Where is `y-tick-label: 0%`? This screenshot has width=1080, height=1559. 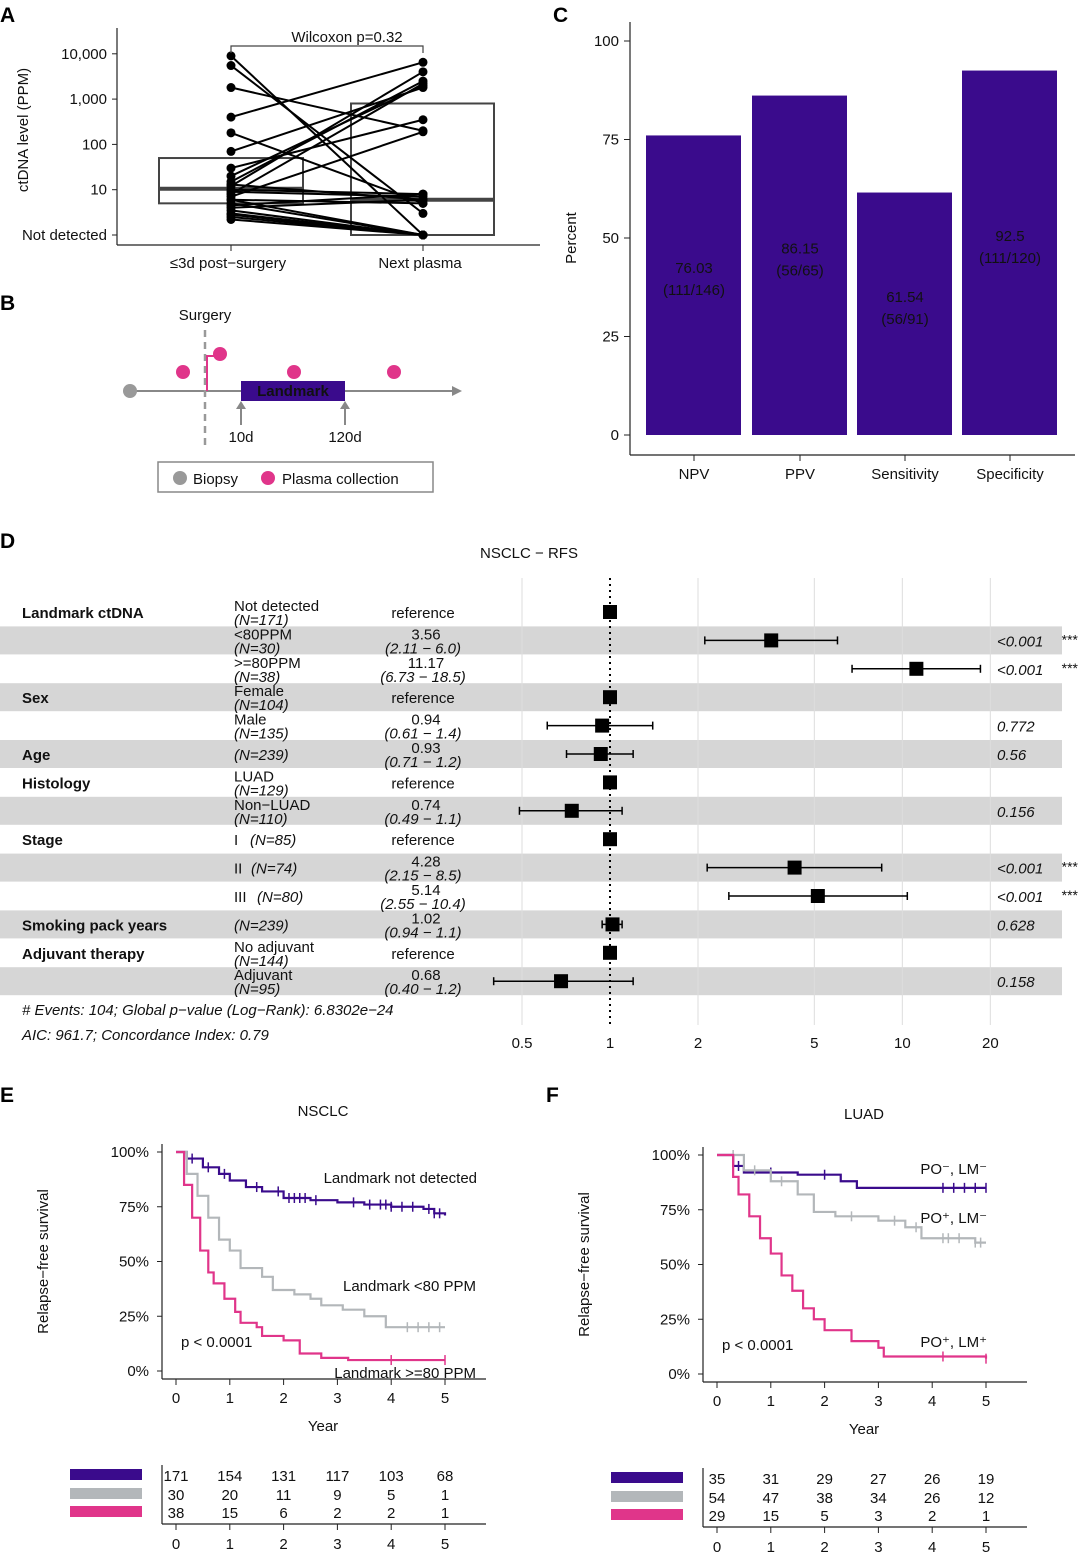 y-tick-label: 0% is located at coordinates (138, 1371).